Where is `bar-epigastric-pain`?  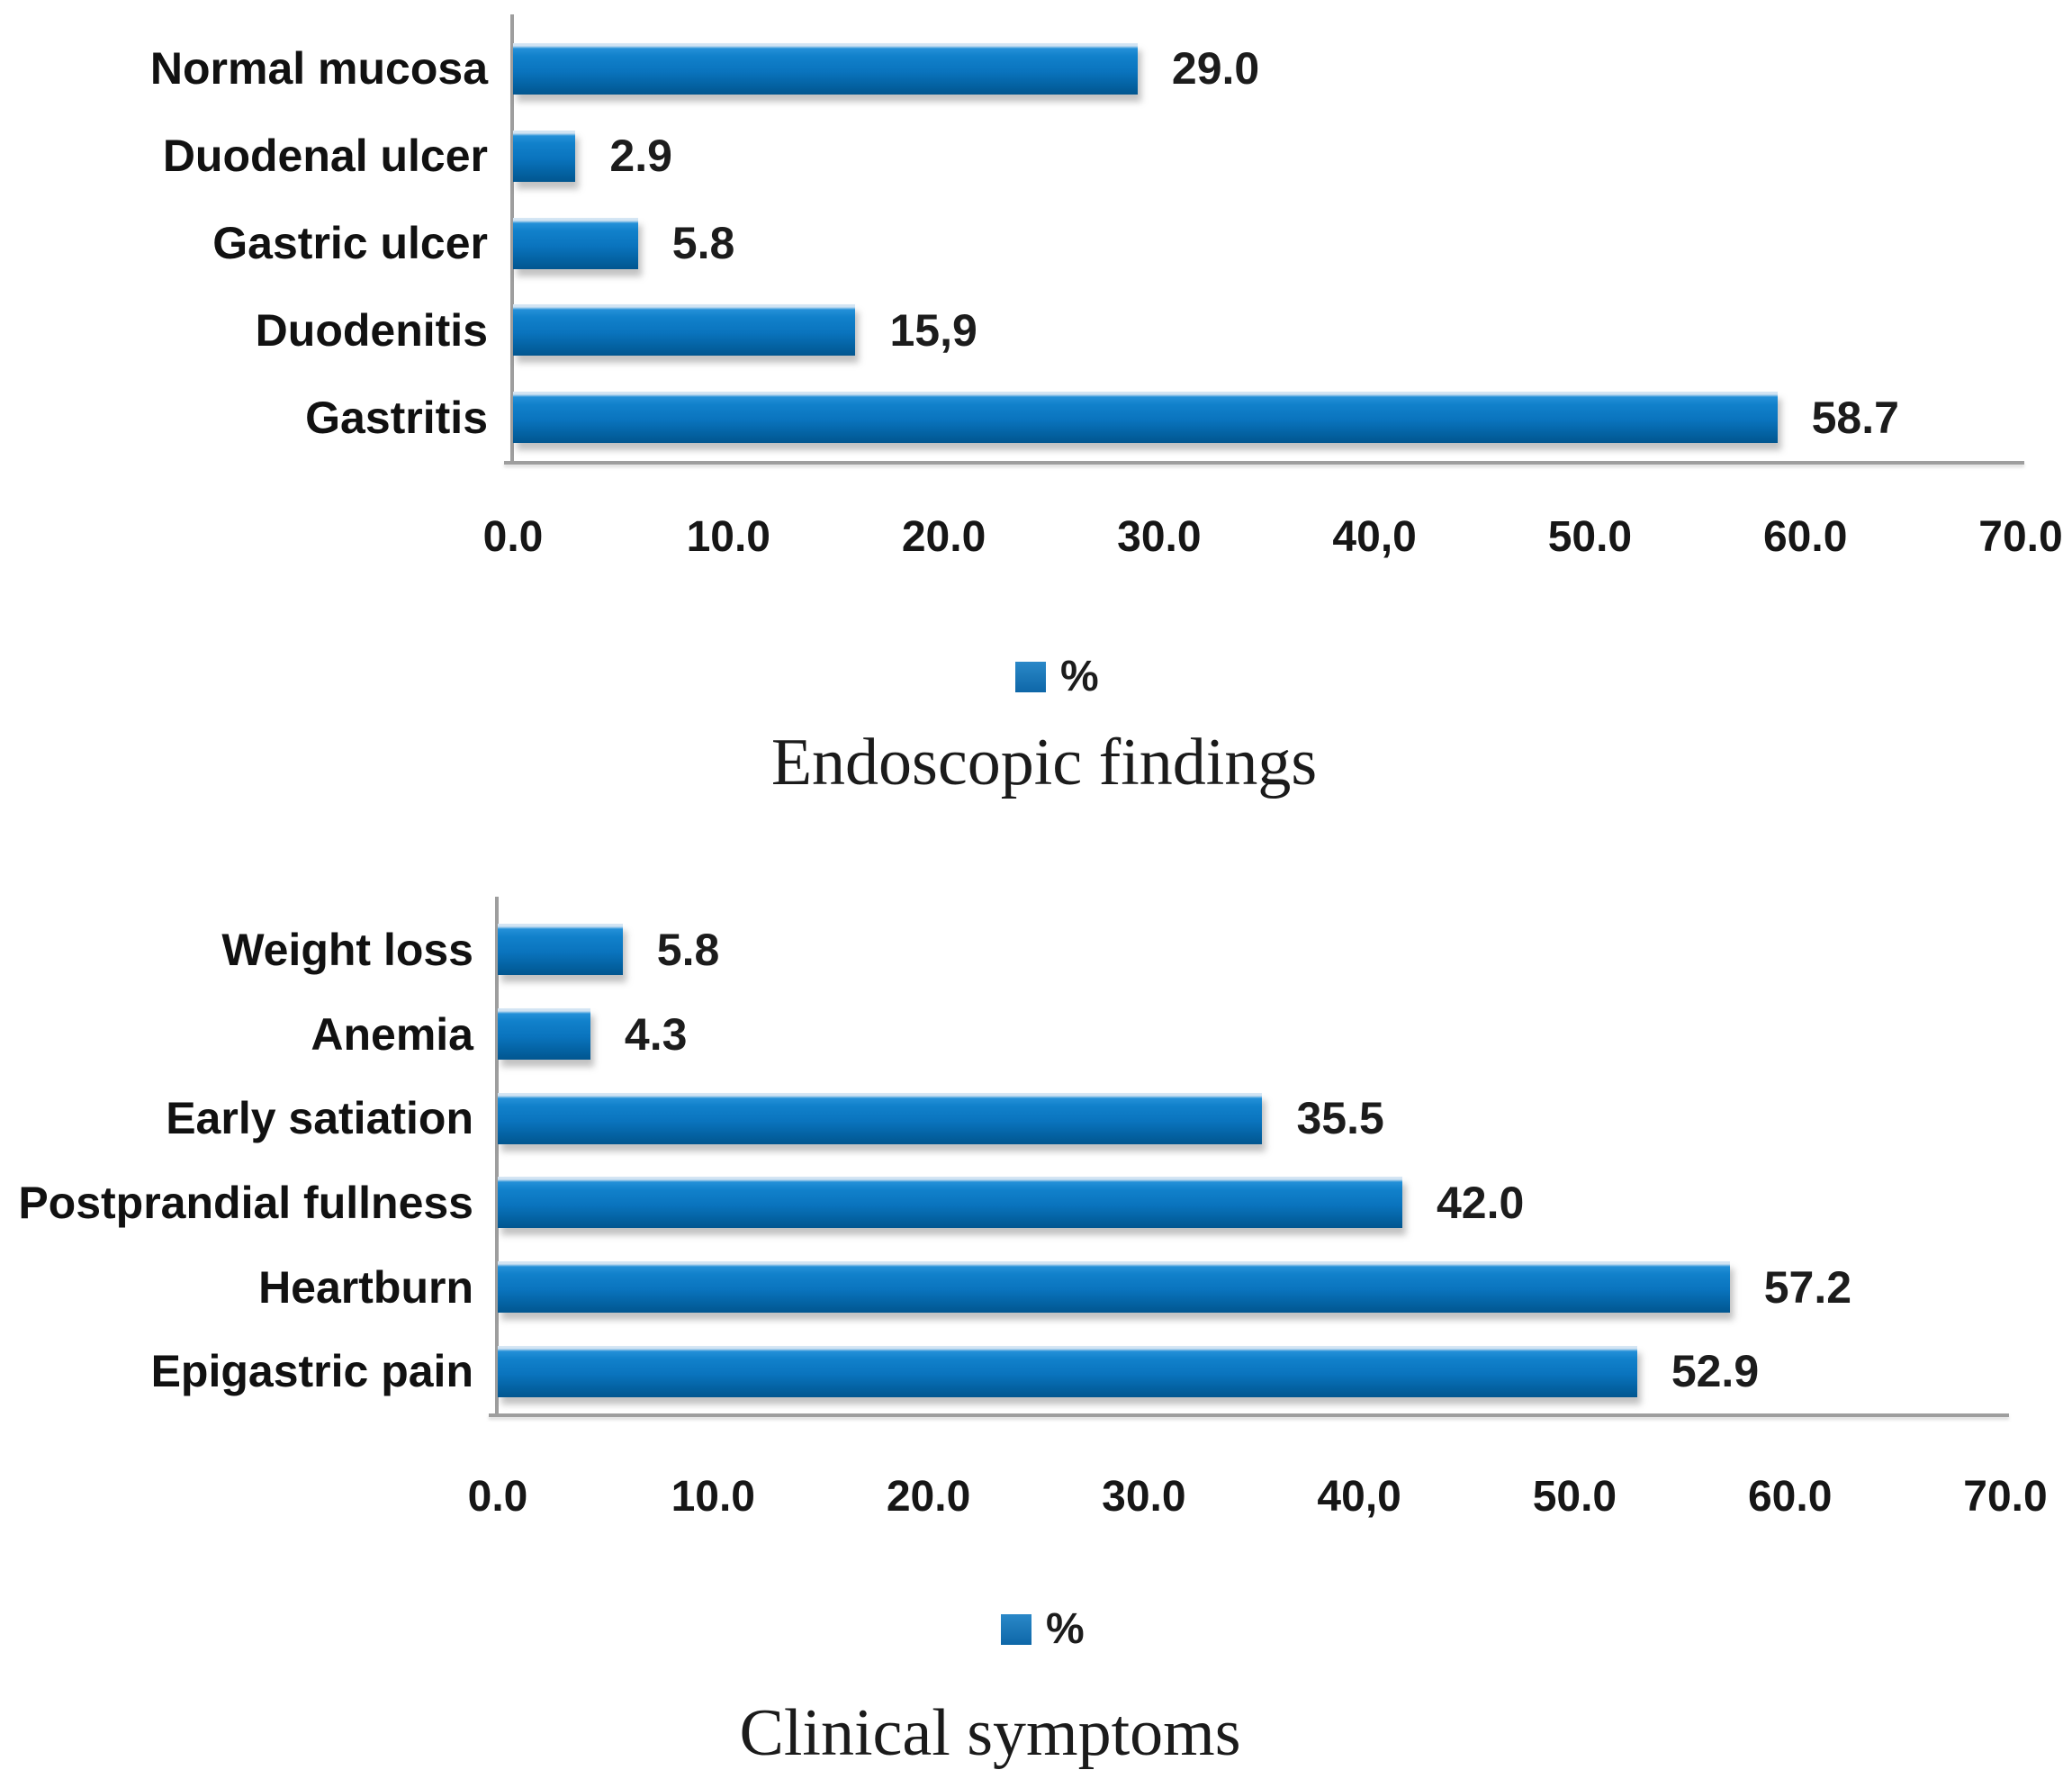 bar-epigastric-pain is located at coordinates (1067, 1371).